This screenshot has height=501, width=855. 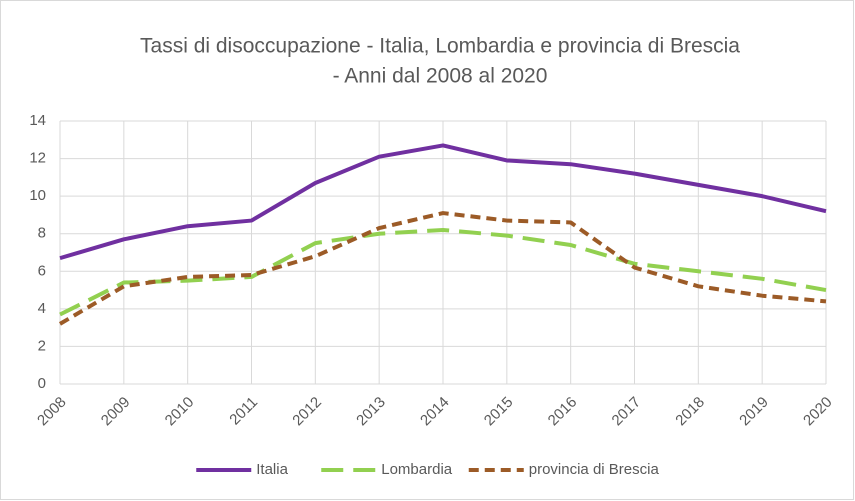 I want to click on y-tick-label: 10, so click(x=37, y=195).